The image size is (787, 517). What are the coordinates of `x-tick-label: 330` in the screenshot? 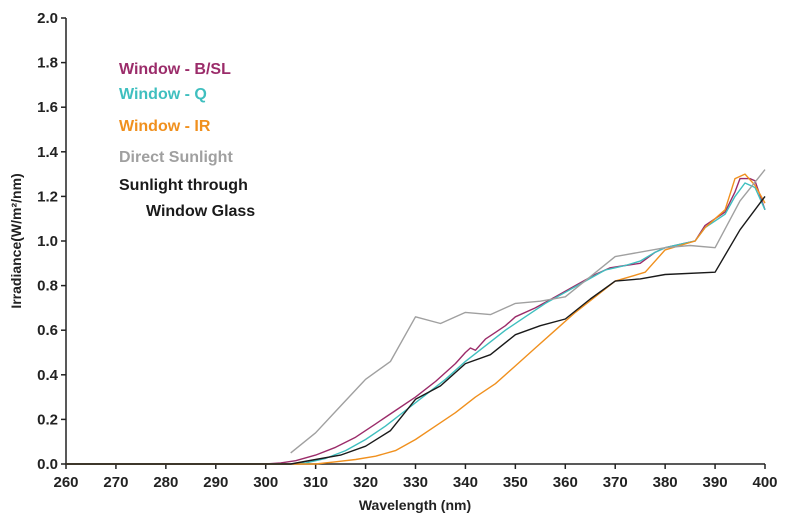 It's located at (415, 482).